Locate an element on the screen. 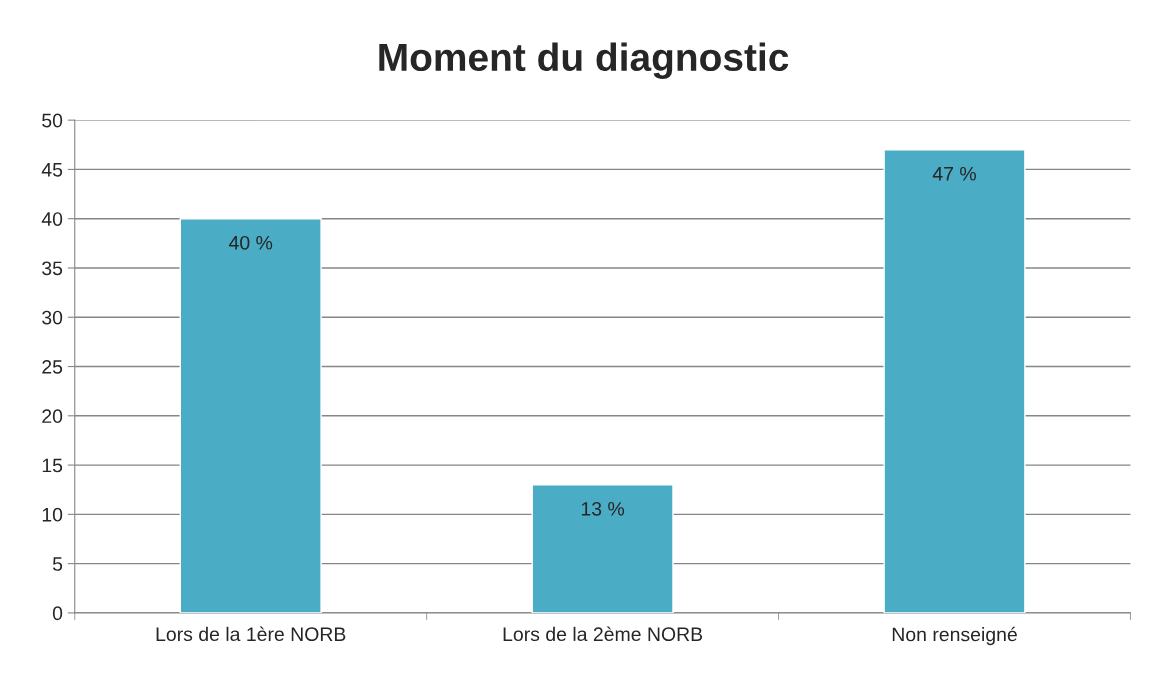  y-tick-label: 40 is located at coordinates (52, 219).